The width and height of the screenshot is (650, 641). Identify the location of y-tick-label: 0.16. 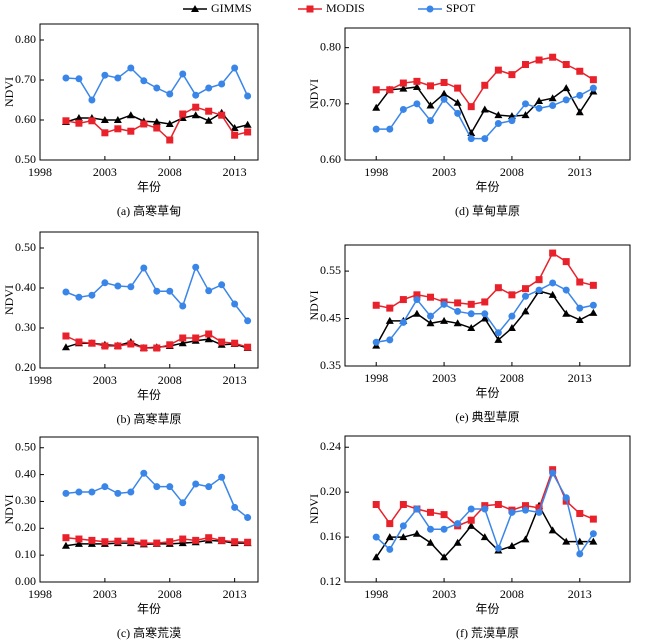
(330, 536).